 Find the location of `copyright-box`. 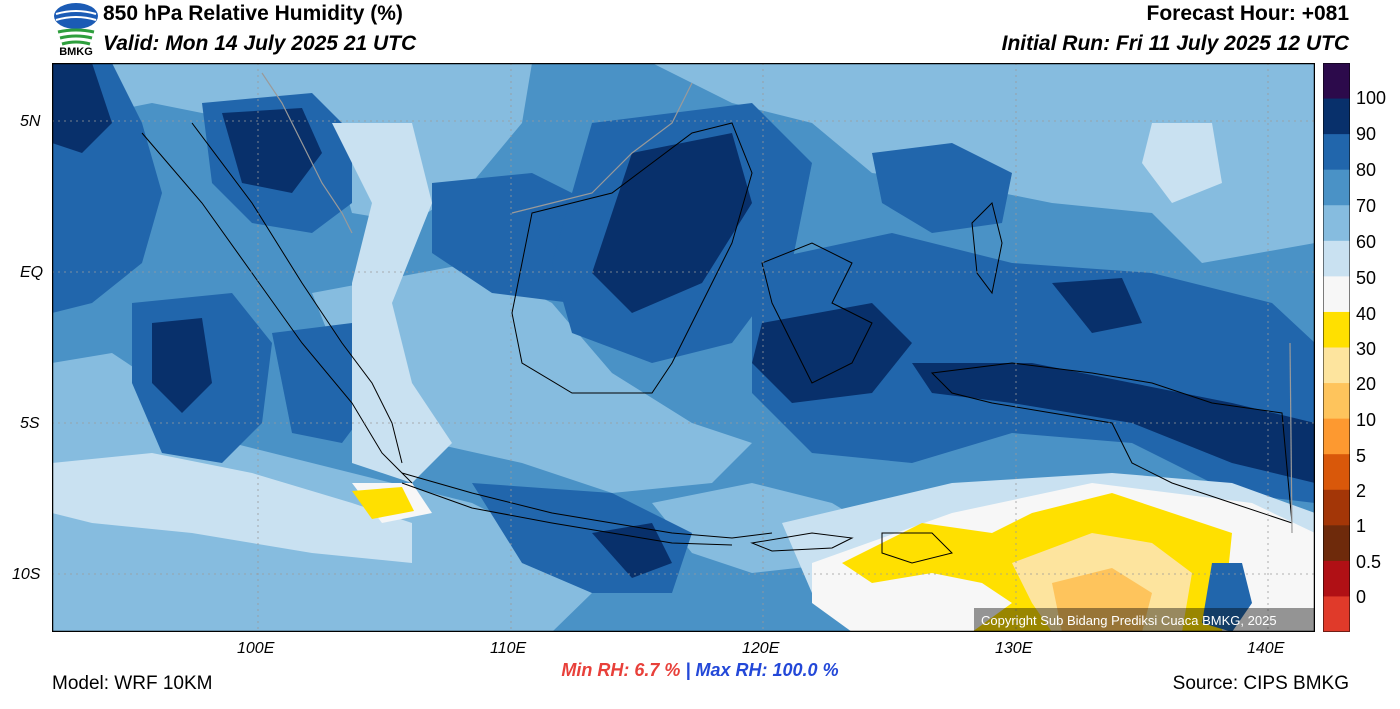

copyright-box is located at coordinates (1144, 619).